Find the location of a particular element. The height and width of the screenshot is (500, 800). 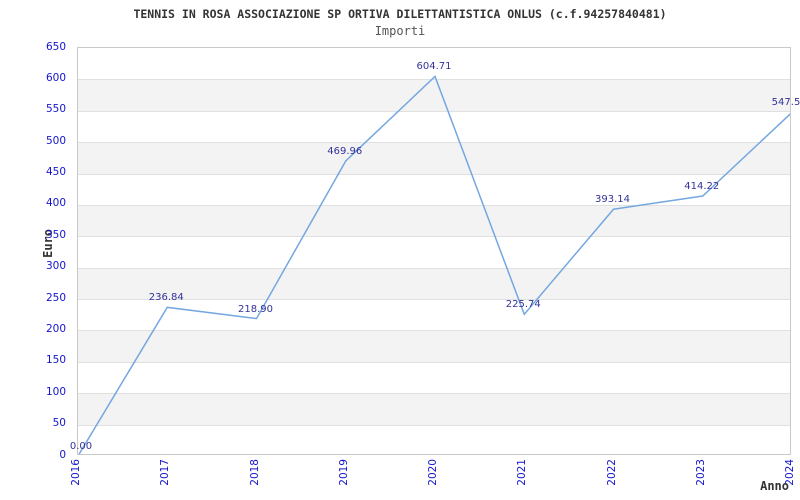

y-tick-label: 0 is located at coordinates (62, 454).